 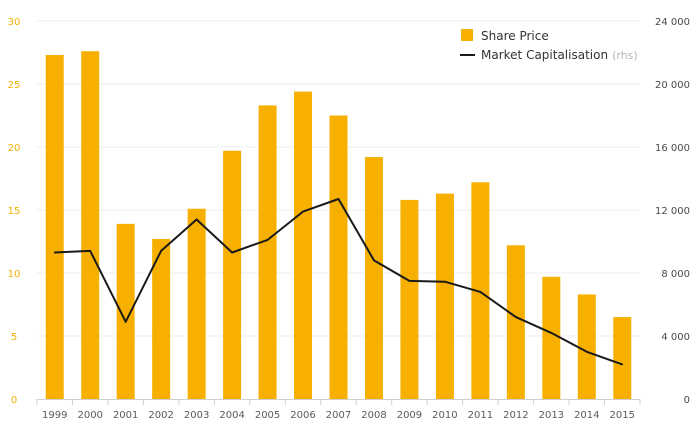 I want to click on x-tick-label: 2008, so click(x=373, y=415).